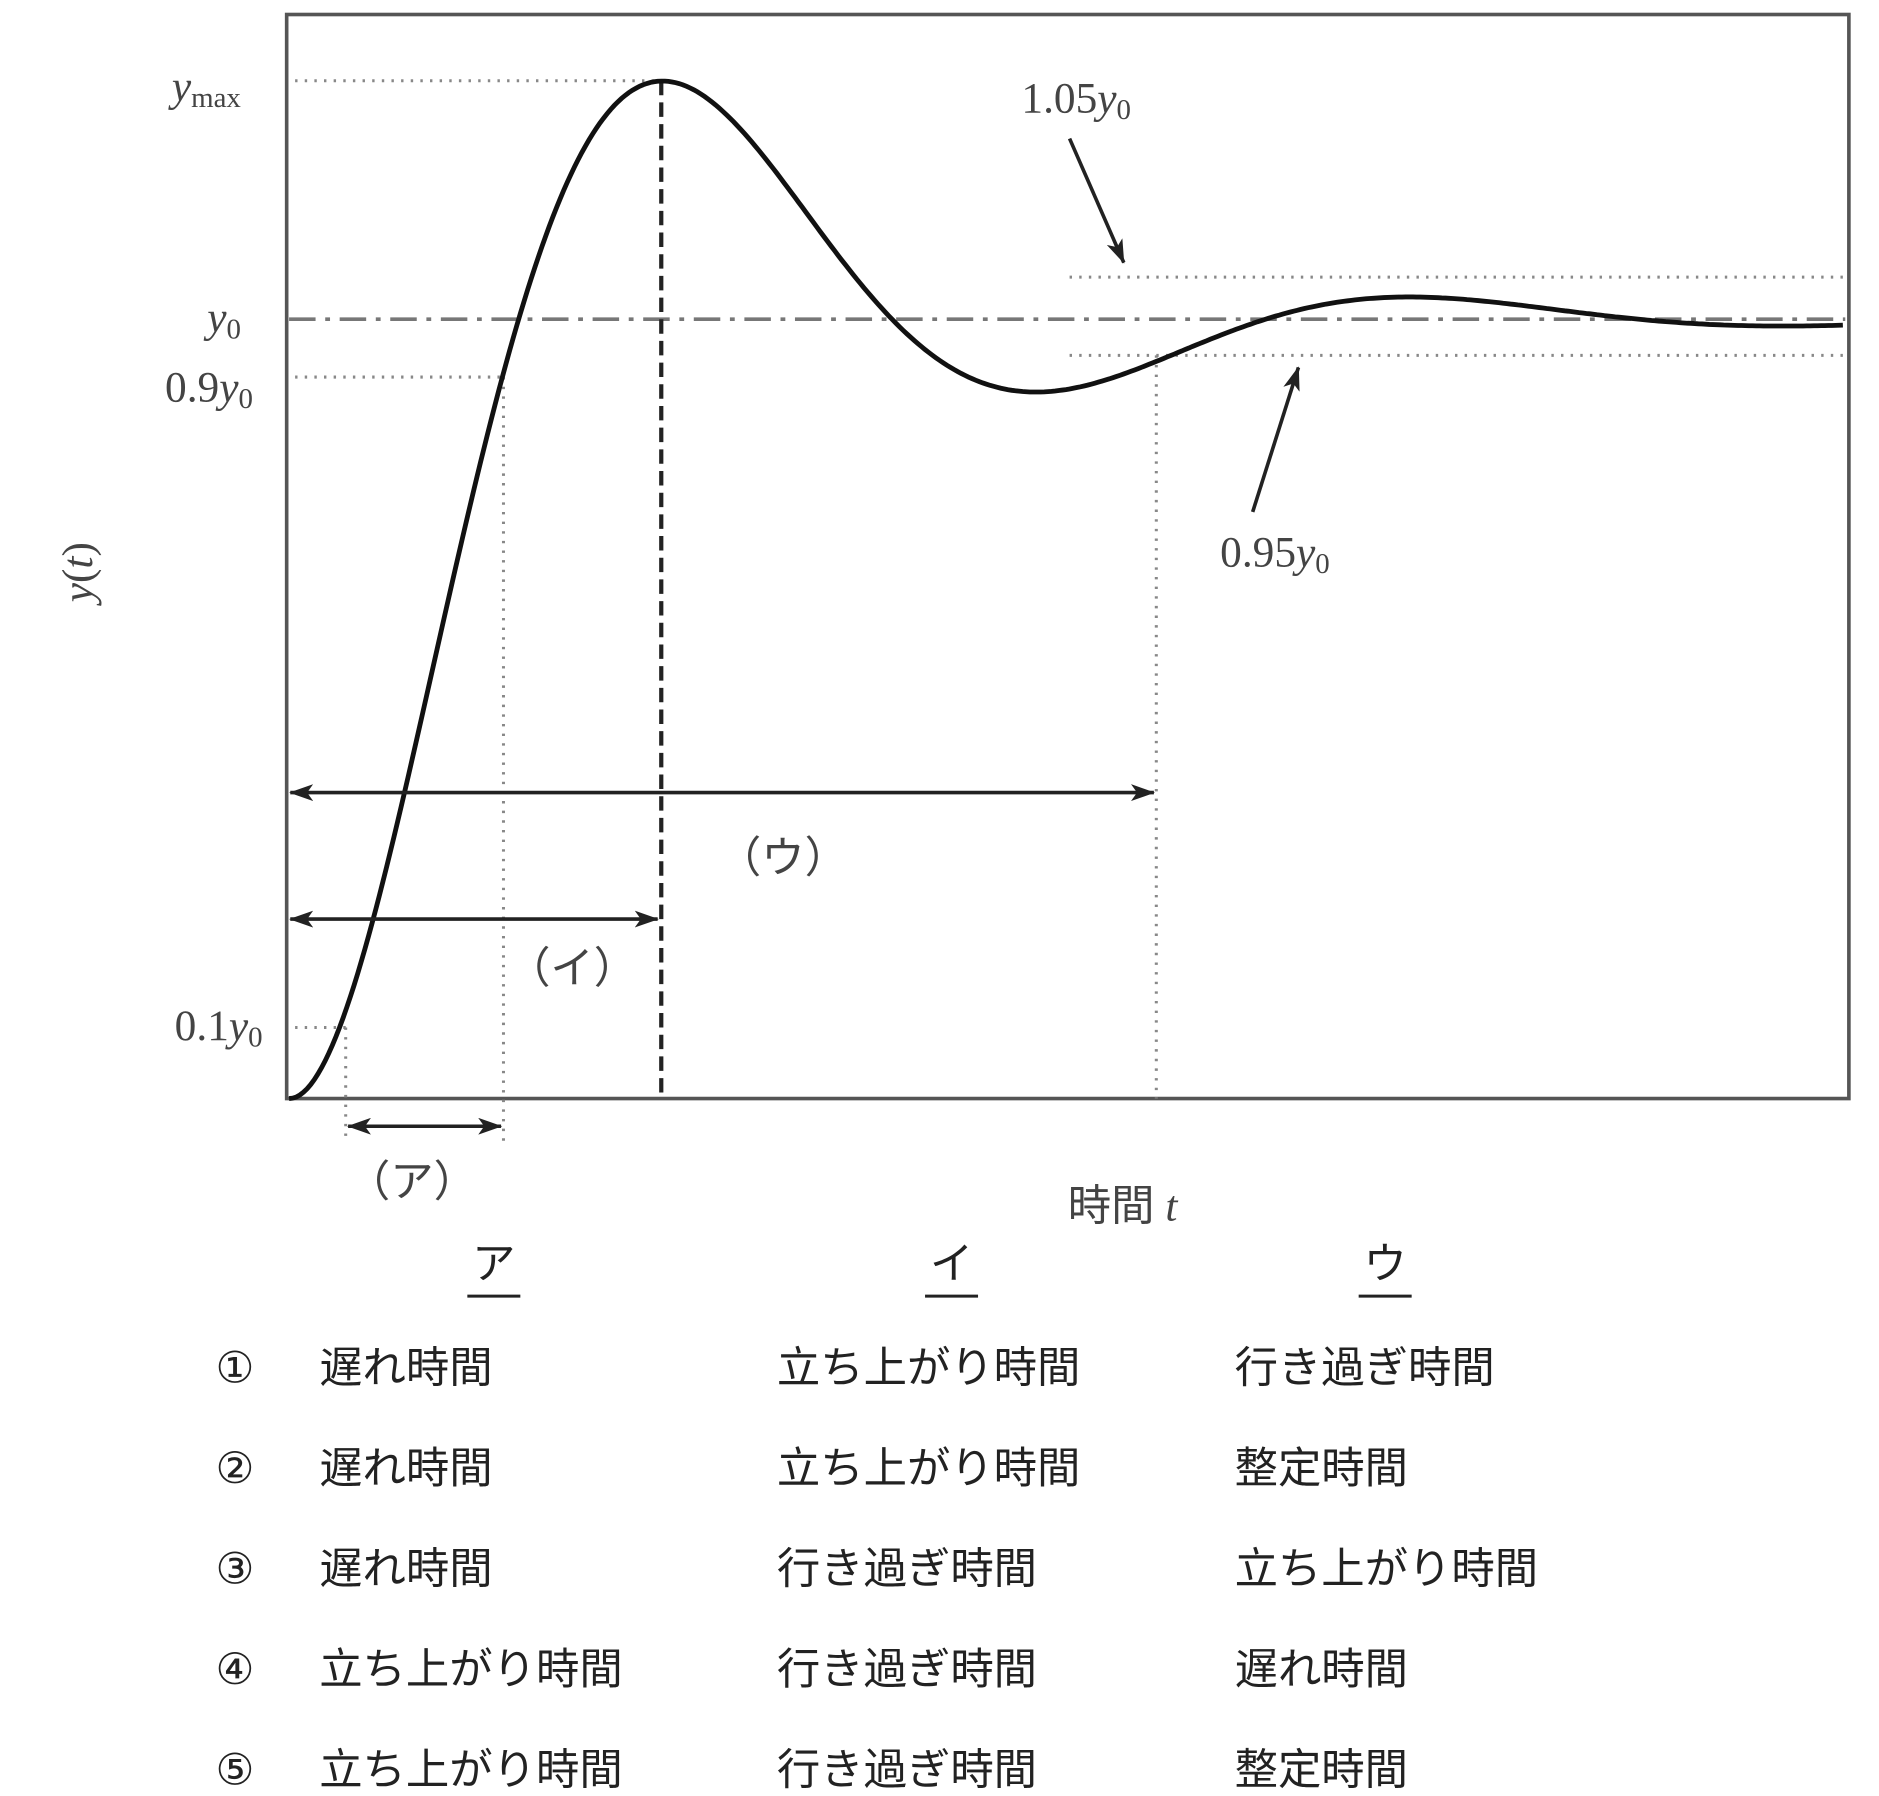 The height and width of the screenshot is (1796, 1879). I want to click on level-label: ymax, so click(205, 87).